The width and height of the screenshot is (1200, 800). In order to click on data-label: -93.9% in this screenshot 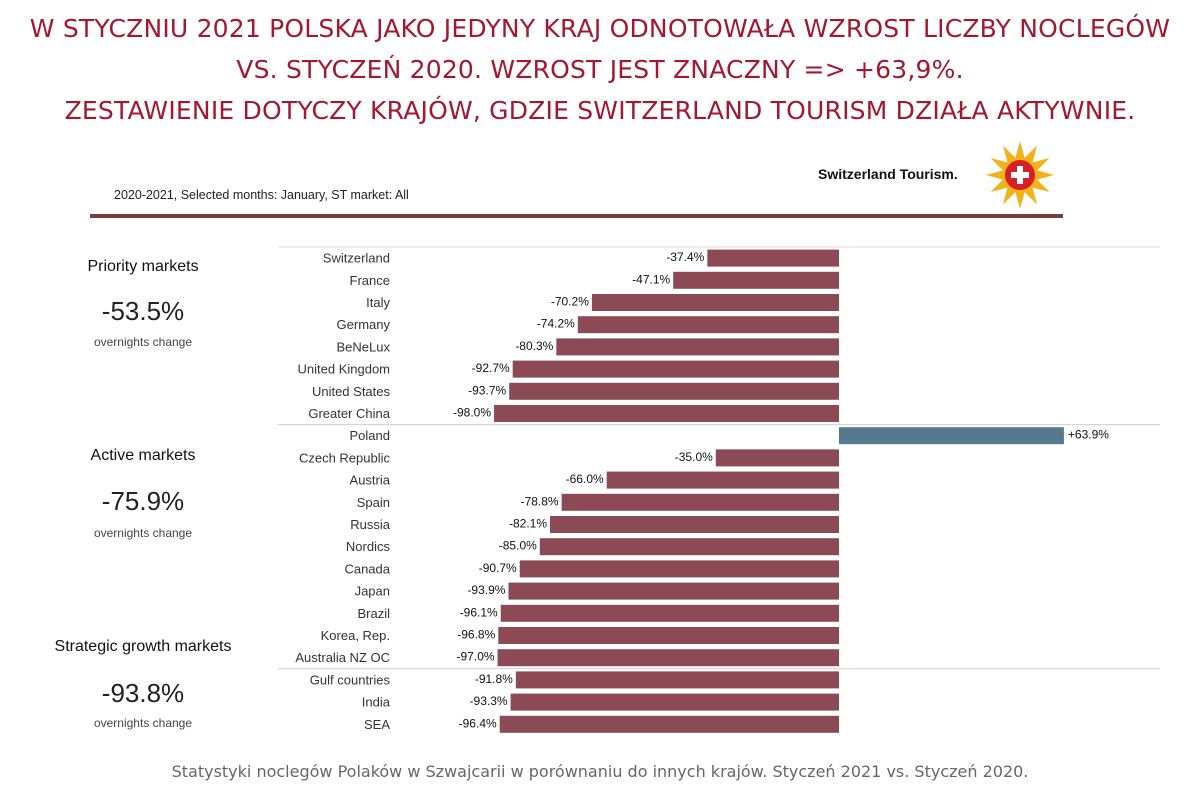, I will do `click(486, 590)`.